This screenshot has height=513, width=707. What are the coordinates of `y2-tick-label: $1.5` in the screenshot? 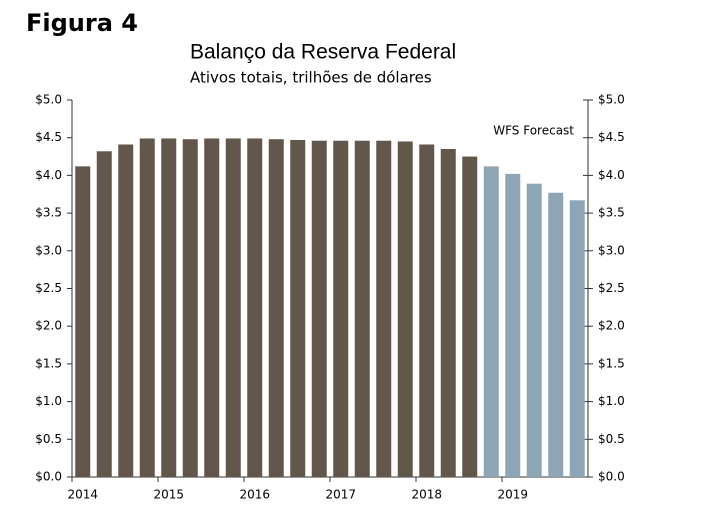 It's located at (611, 363).